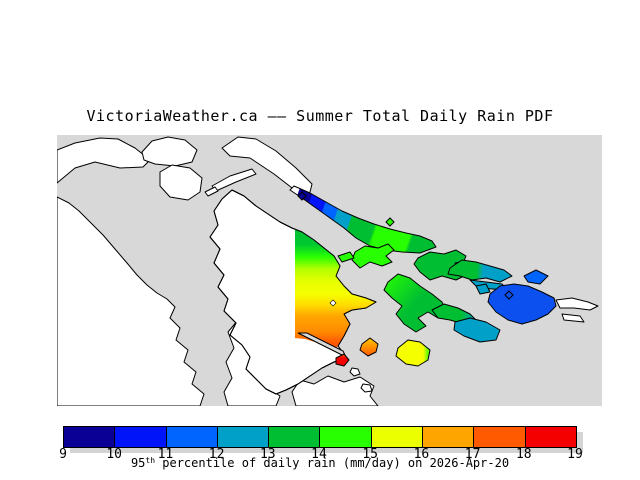 This screenshot has width=640, height=480. What do you see at coordinates (370, 454) in the screenshot?
I see `colorbar-tick-label-15: 15` at bounding box center [370, 454].